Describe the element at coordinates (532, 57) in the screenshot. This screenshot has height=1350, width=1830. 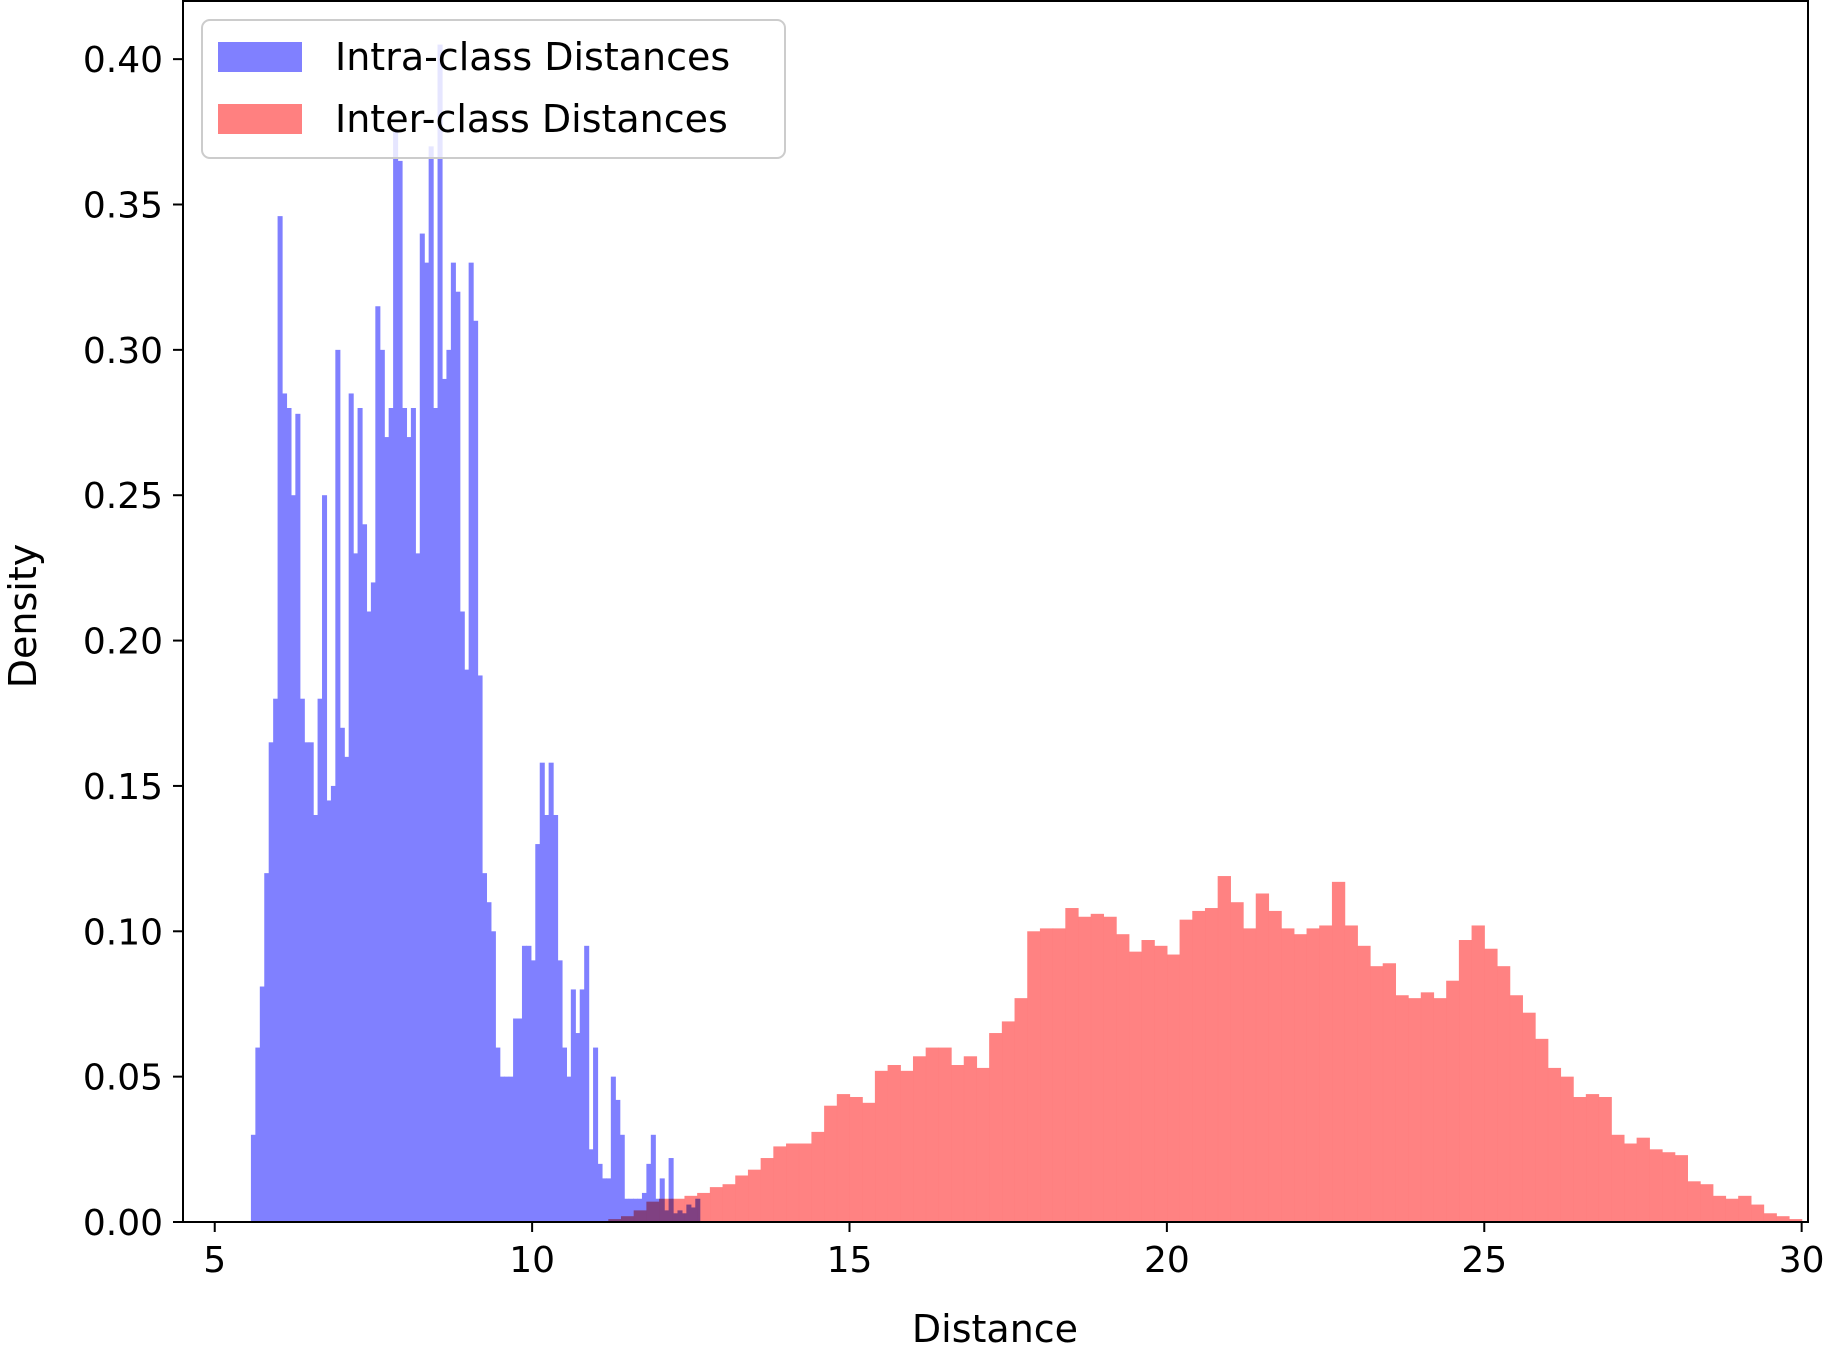
I see `legend-label-intra: Intra-class Distances` at that location.